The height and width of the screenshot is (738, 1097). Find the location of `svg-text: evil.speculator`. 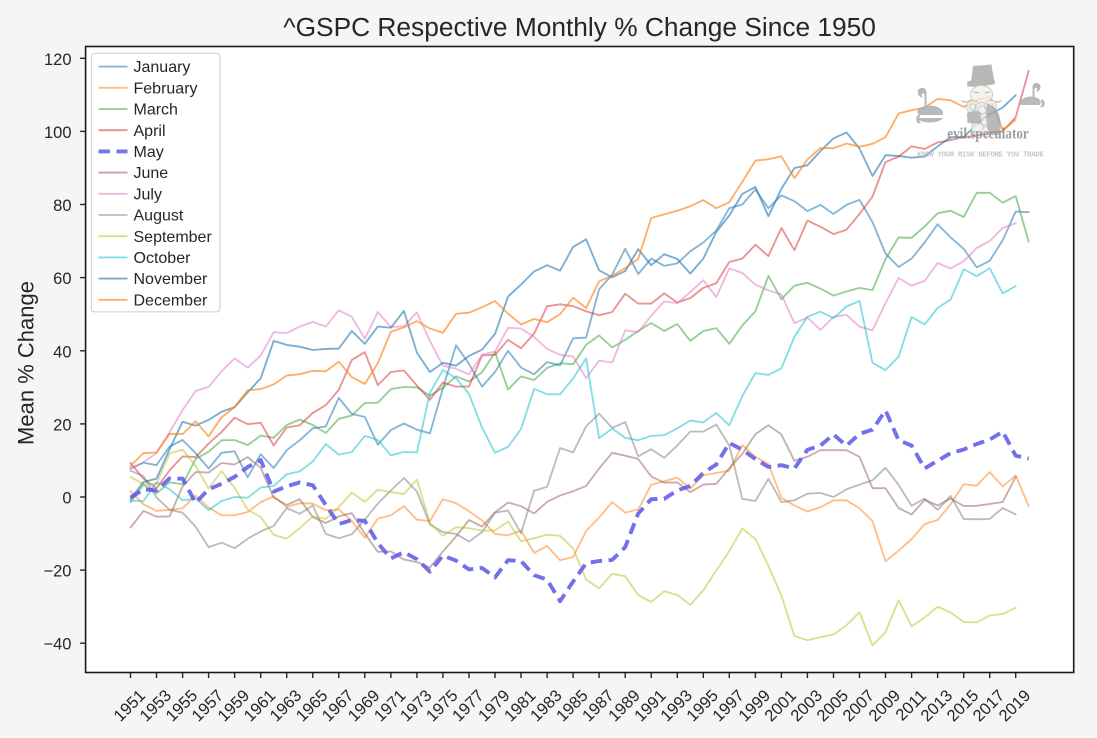

svg-text: evil.speculator is located at coordinates (988, 134).